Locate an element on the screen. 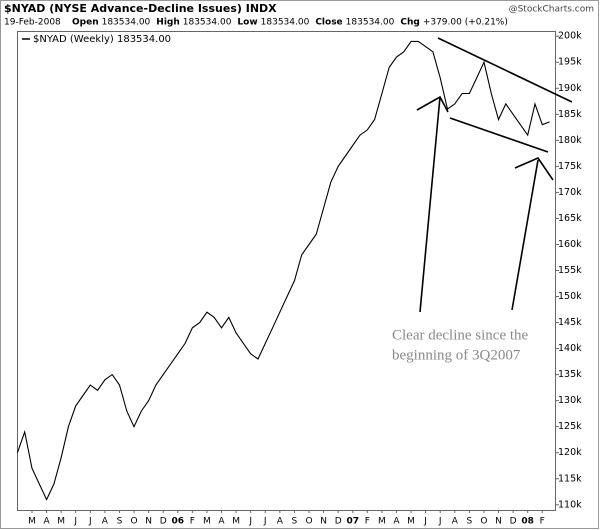 The width and height of the screenshot is (600, 530). y-tick-label: 150k is located at coordinates (570, 296).